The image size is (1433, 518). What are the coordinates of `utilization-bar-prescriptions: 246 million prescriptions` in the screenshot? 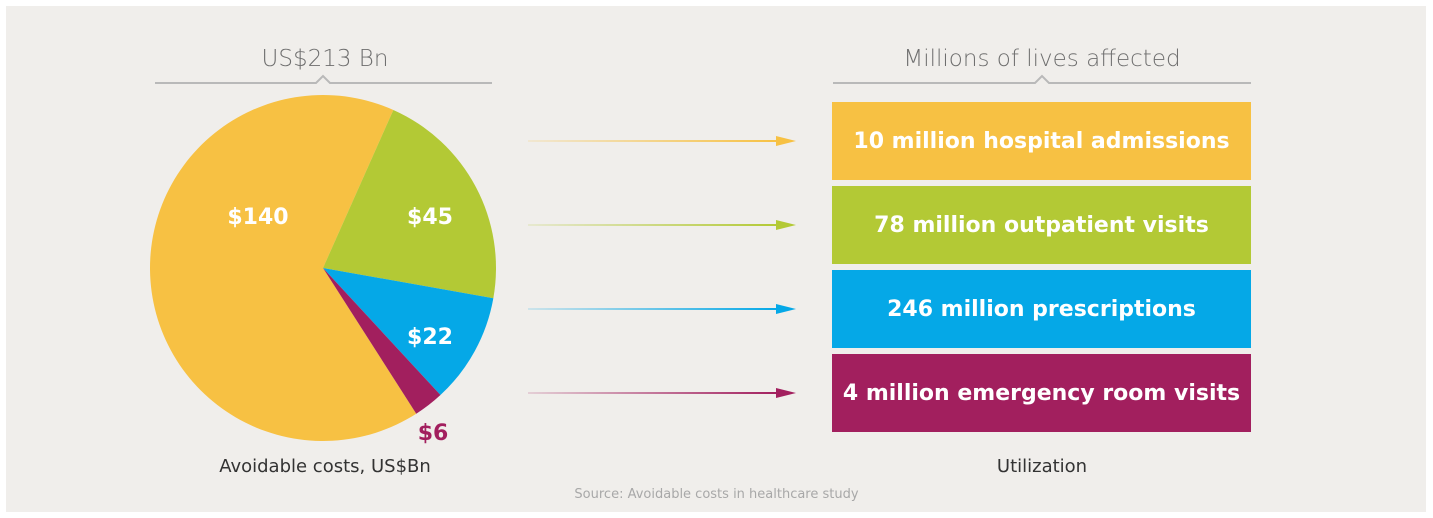 It's located at (1041, 309).